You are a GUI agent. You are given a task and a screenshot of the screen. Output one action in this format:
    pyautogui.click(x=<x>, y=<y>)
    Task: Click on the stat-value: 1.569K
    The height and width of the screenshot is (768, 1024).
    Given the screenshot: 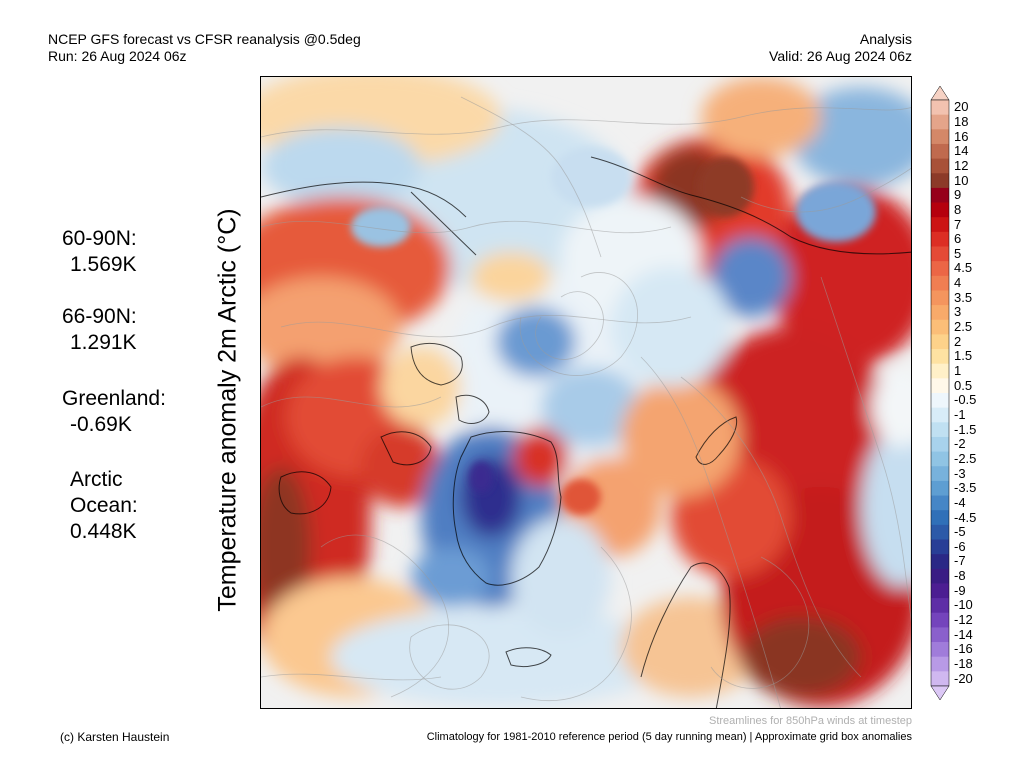 What is the action you would take?
    pyautogui.click(x=103, y=264)
    